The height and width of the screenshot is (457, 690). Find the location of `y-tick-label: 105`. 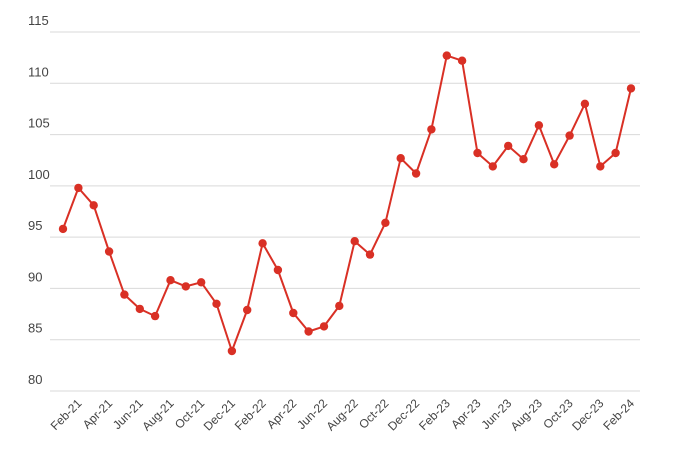

y-tick-label: 105 is located at coordinates (39, 123).